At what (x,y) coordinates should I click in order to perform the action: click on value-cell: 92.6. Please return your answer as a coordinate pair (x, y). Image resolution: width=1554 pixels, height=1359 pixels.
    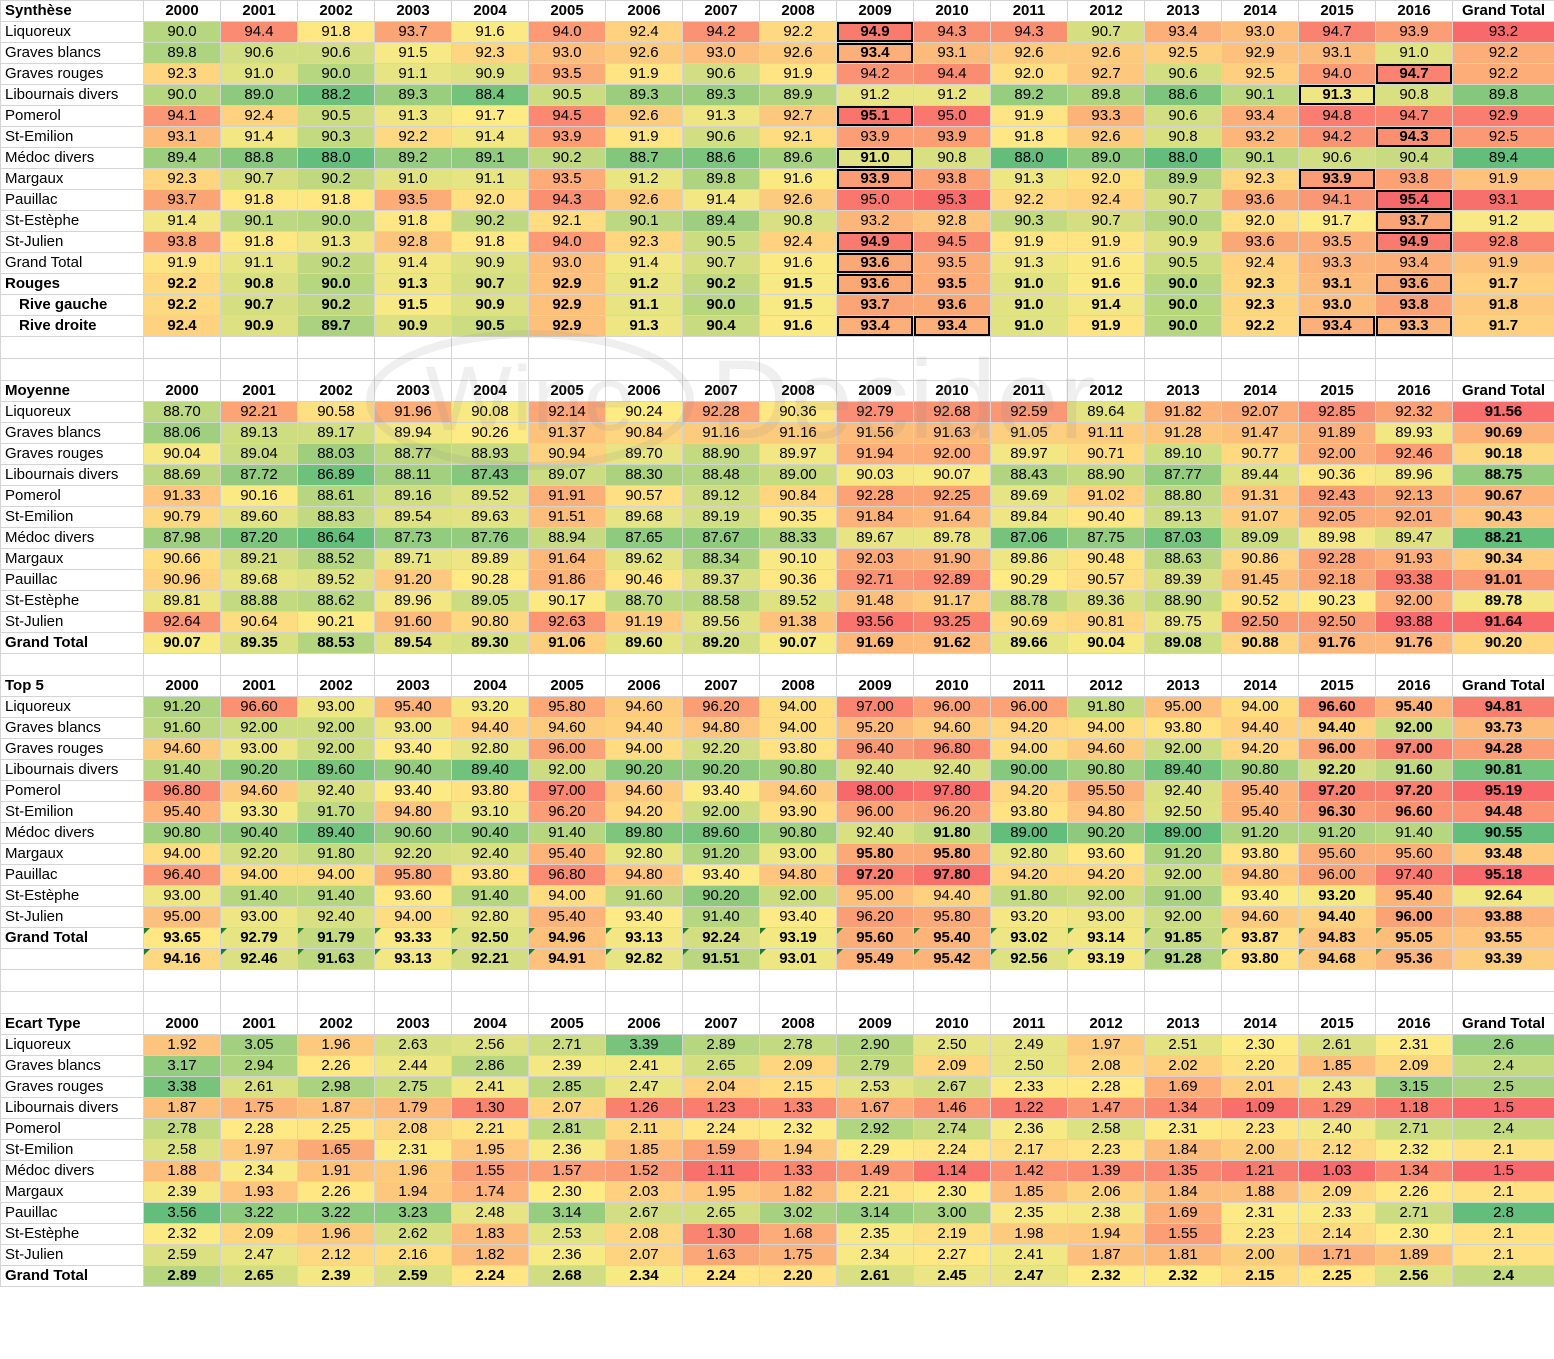
    Looking at the image, I should click on (644, 200).